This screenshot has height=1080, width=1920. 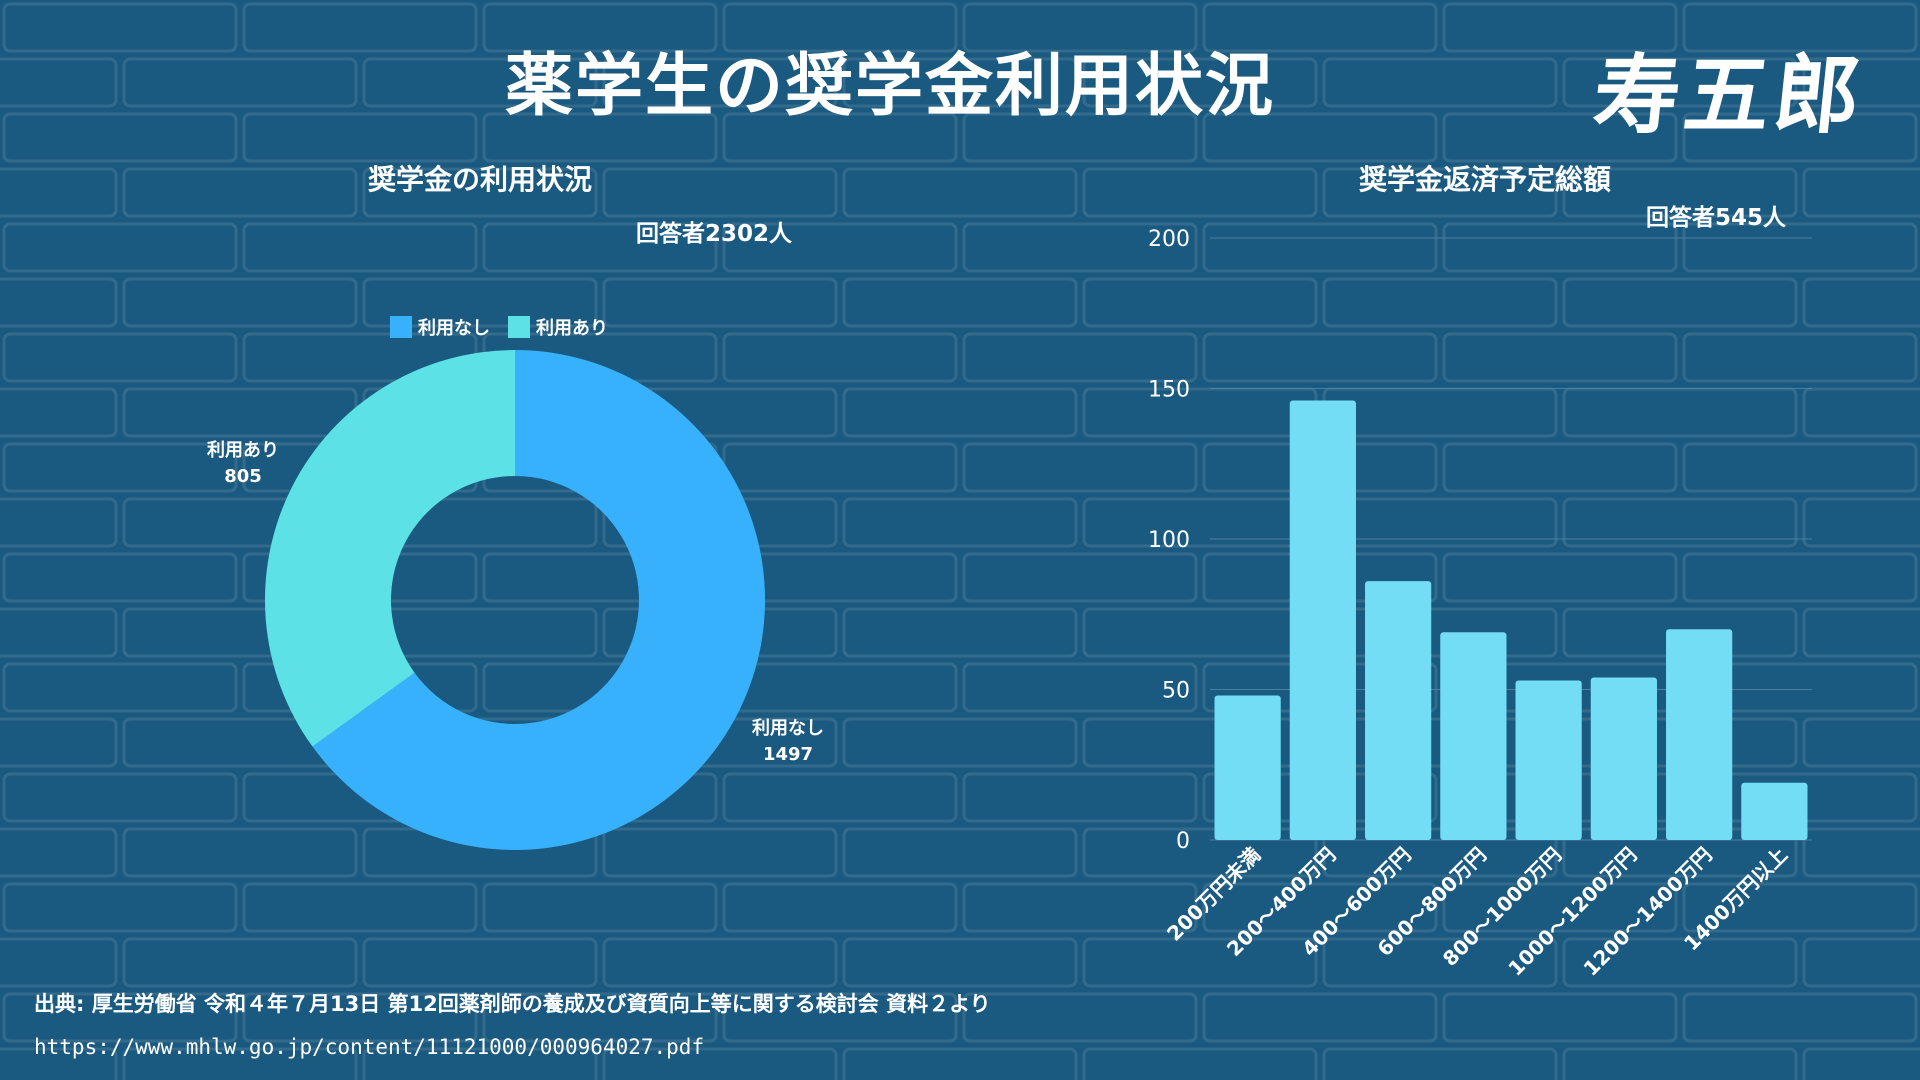 I want to click on x-tick-label: 1200〜1400万円, so click(x=1648, y=912).